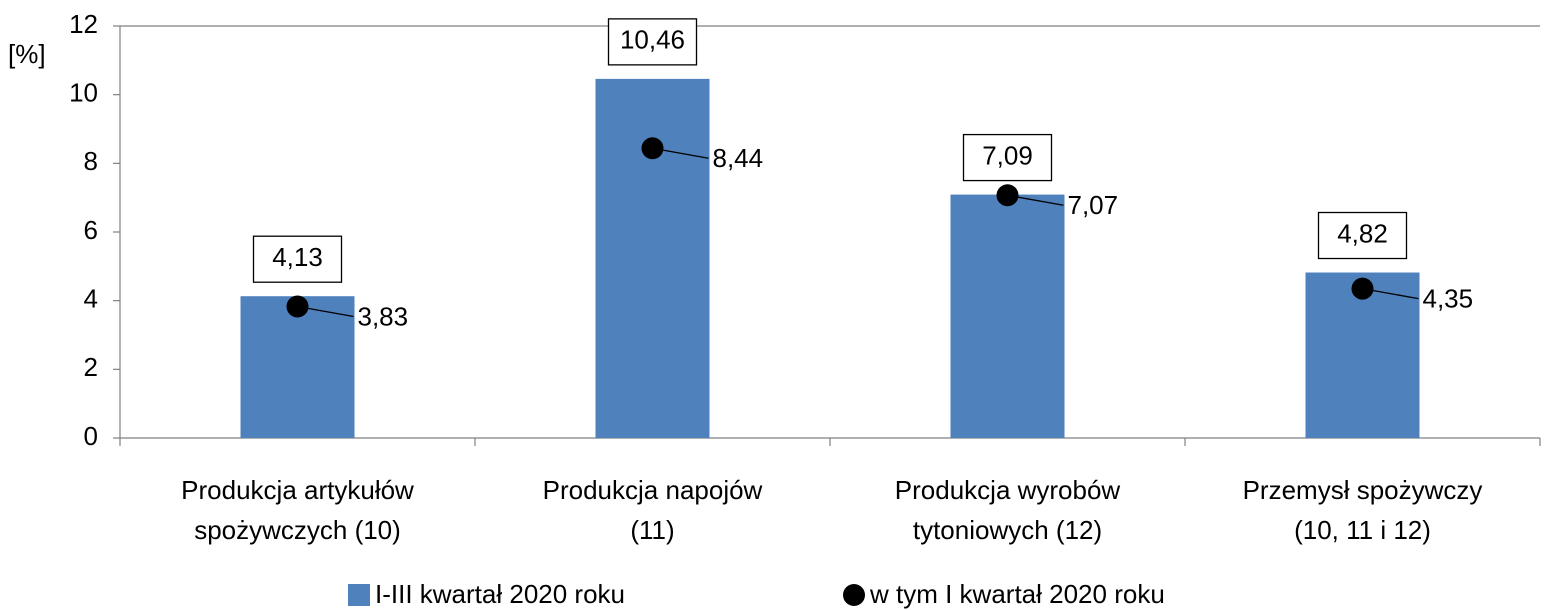  I want to click on y-tick-label: 0, so click(91, 436).